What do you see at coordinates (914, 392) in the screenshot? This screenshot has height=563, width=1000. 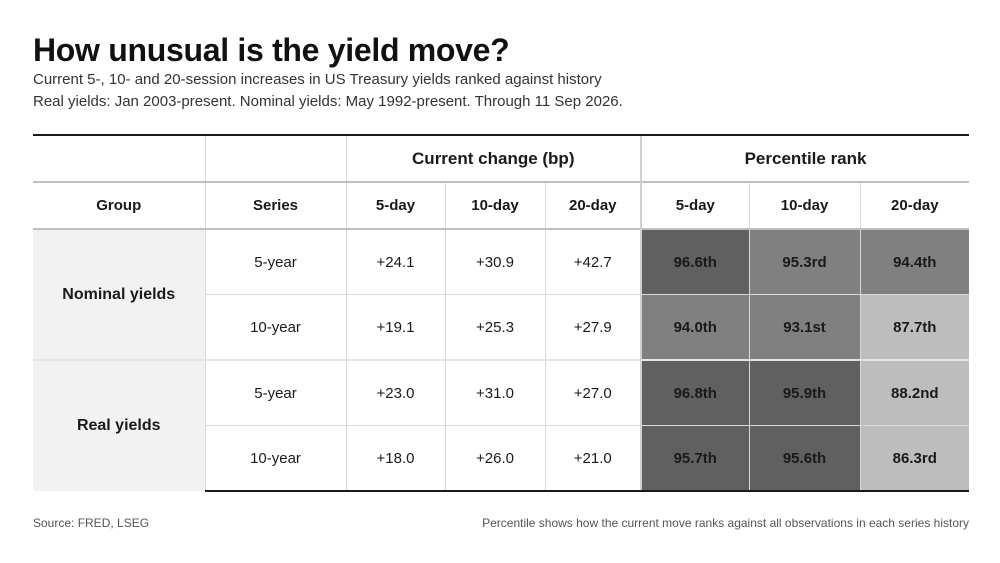 I see `percentile-cell: 88.2nd` at bounding box center [914, 392].